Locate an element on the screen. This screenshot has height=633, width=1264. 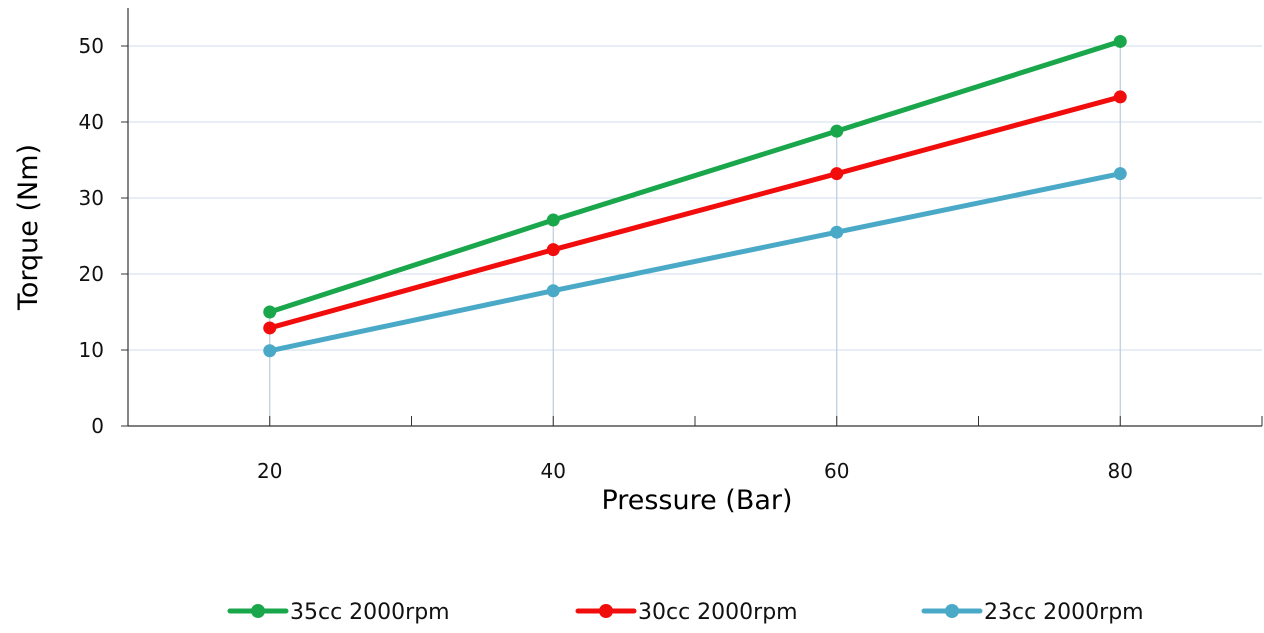
x-tick-label: 20 is located at coordinates (269, 471).